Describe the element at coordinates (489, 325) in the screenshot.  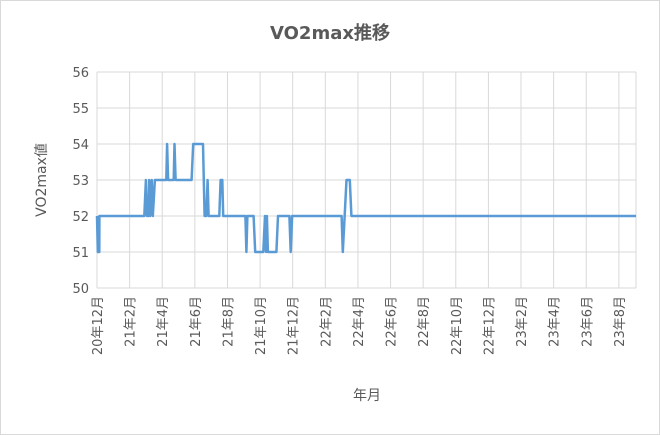
I see `x-tick-label: 22年12月` at that location.